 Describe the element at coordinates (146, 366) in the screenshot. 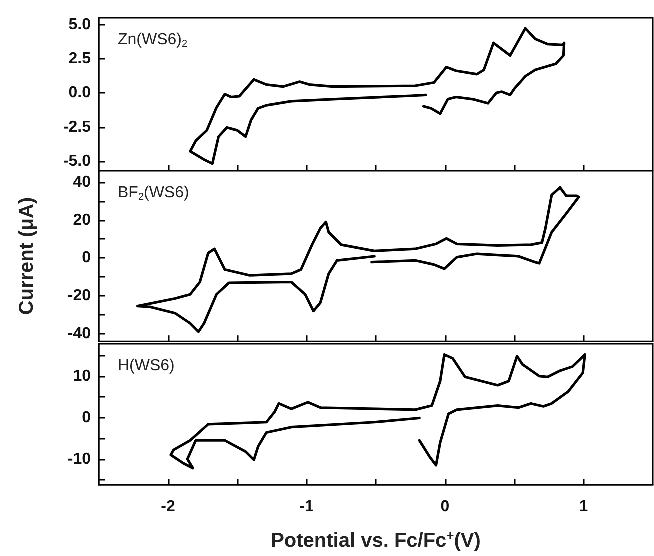

I see `text: H(WS6)` at that location.